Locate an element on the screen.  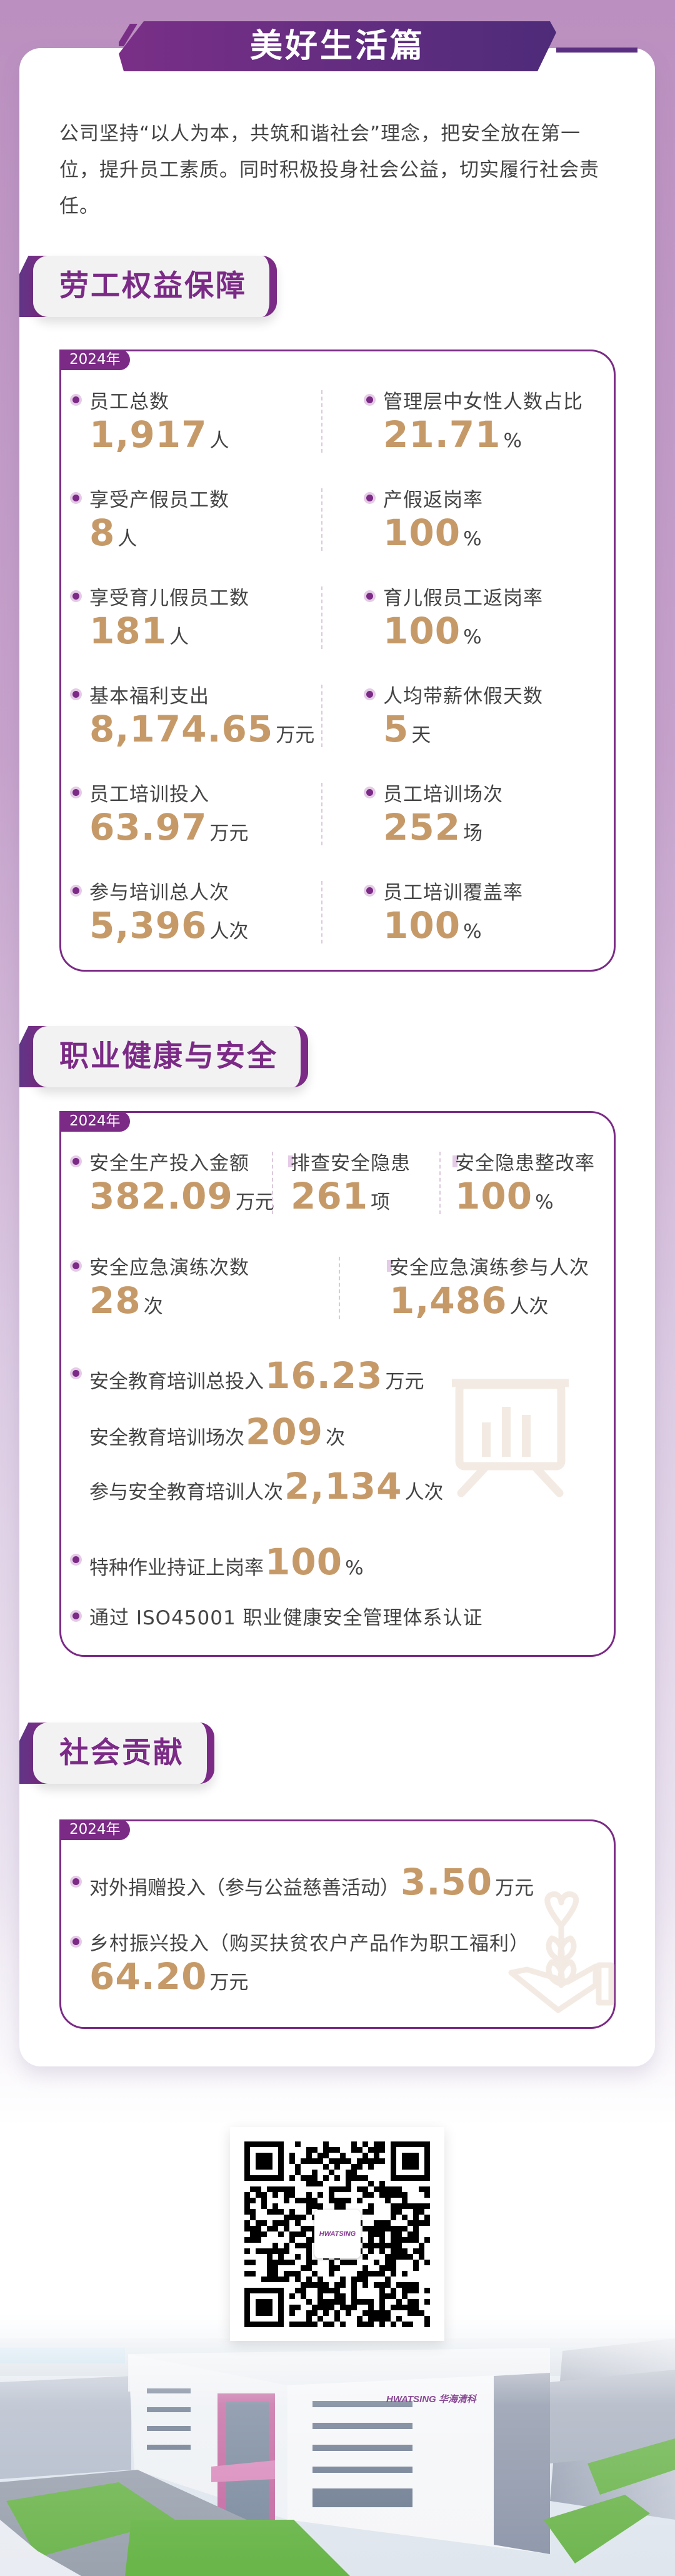
stat-value: 252 is located at coordinates (422, 827).